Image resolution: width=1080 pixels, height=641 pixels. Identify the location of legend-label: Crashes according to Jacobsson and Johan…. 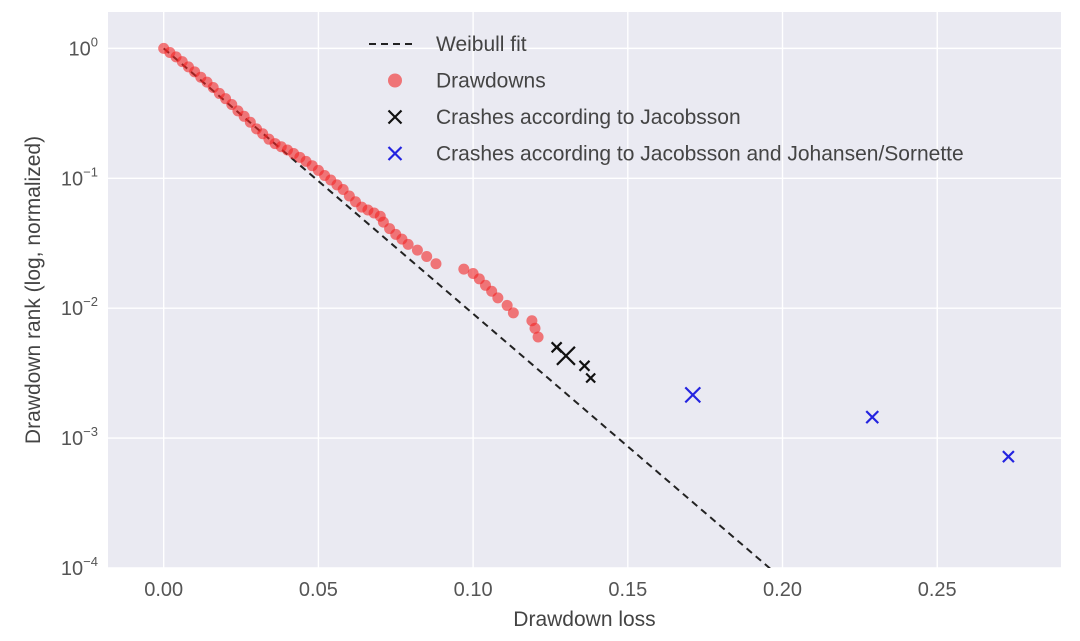
(700, 154).